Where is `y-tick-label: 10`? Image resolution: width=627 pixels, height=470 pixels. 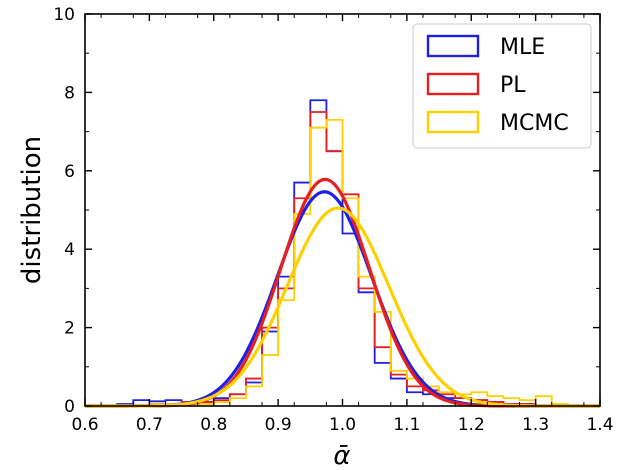
y-tick-label: 10 is located at coordinates (64, 15).